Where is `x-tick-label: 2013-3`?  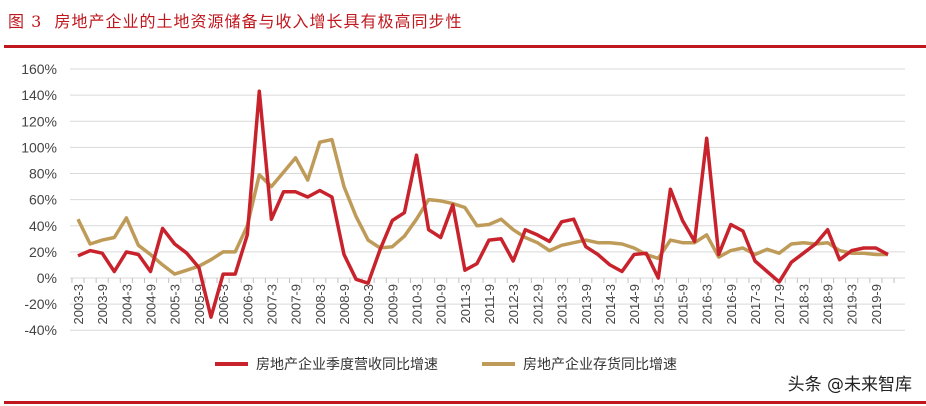
x-tick-label: 2013-3 is located at coordinates (562, 304).